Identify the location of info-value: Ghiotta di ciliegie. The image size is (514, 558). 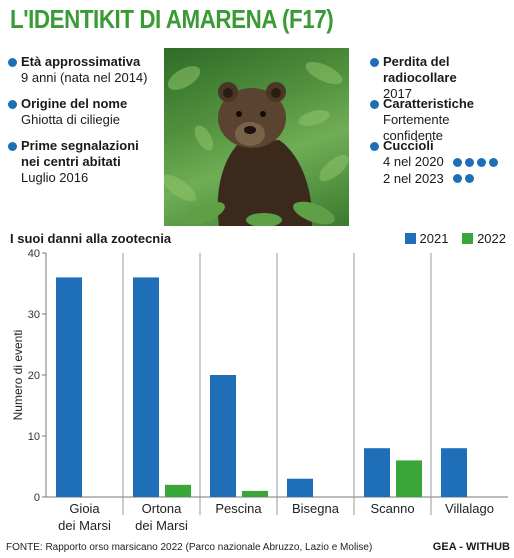
(70, 119).